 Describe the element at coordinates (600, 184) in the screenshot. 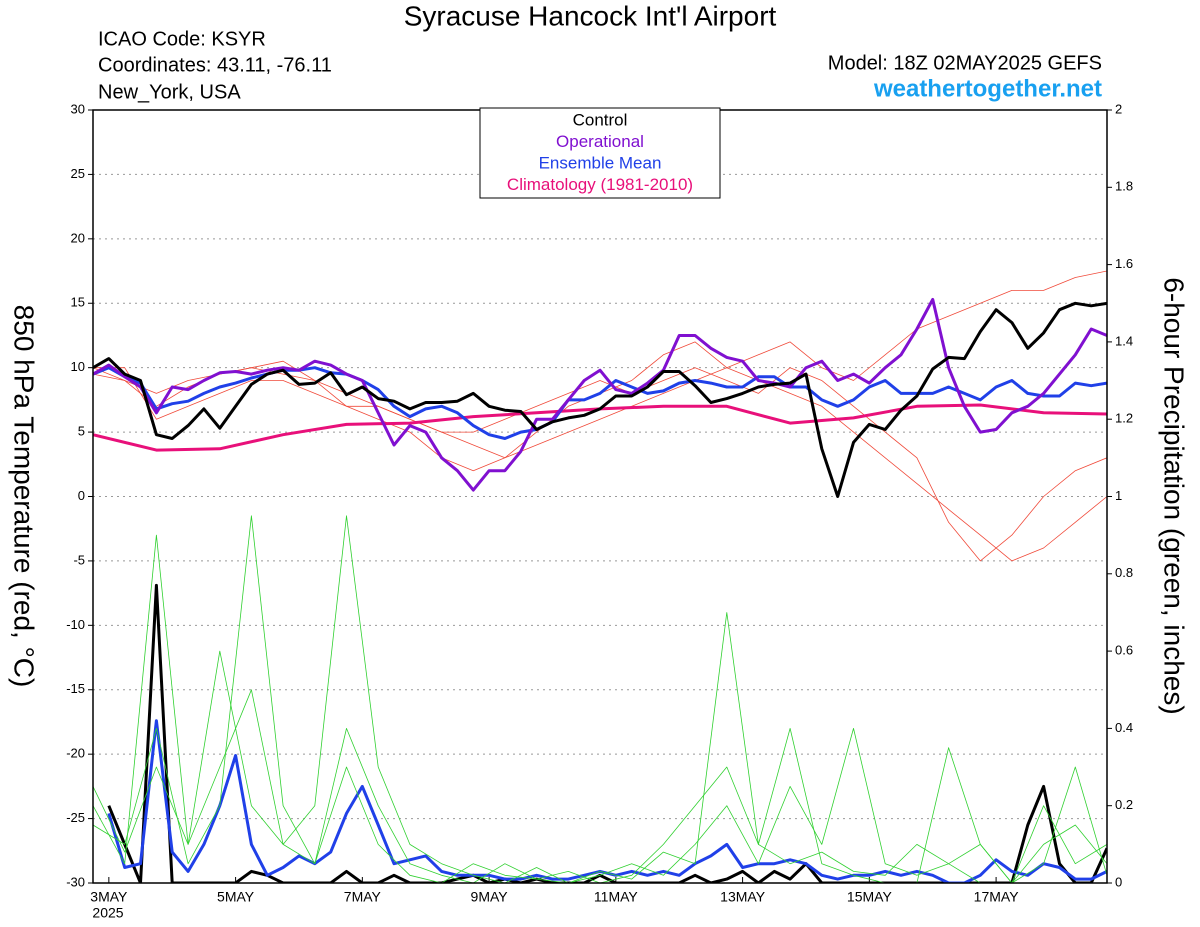

I see `legend-entry: Climatology (1981-2010)` at that location.